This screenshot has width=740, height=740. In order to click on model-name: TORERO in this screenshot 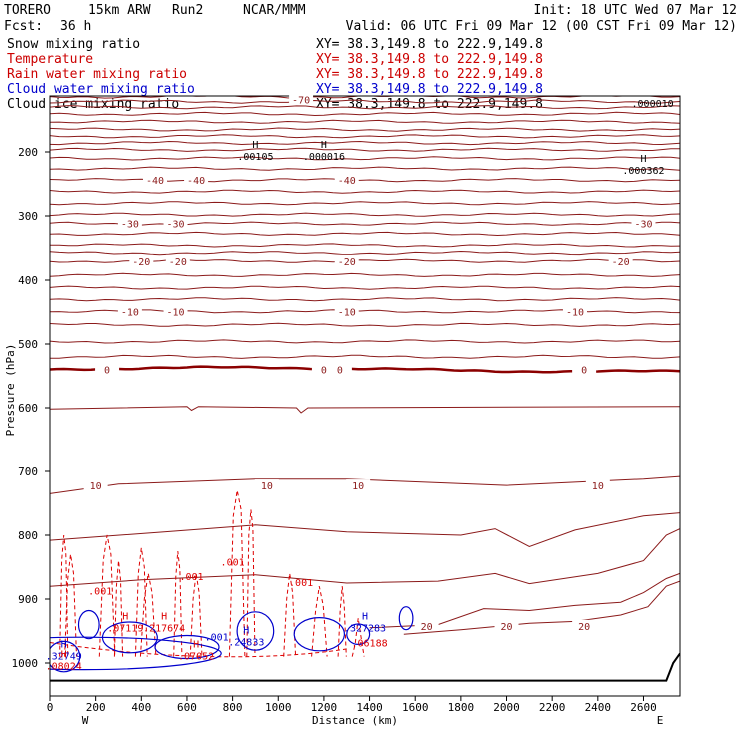, I will do `click(27, 10)`.